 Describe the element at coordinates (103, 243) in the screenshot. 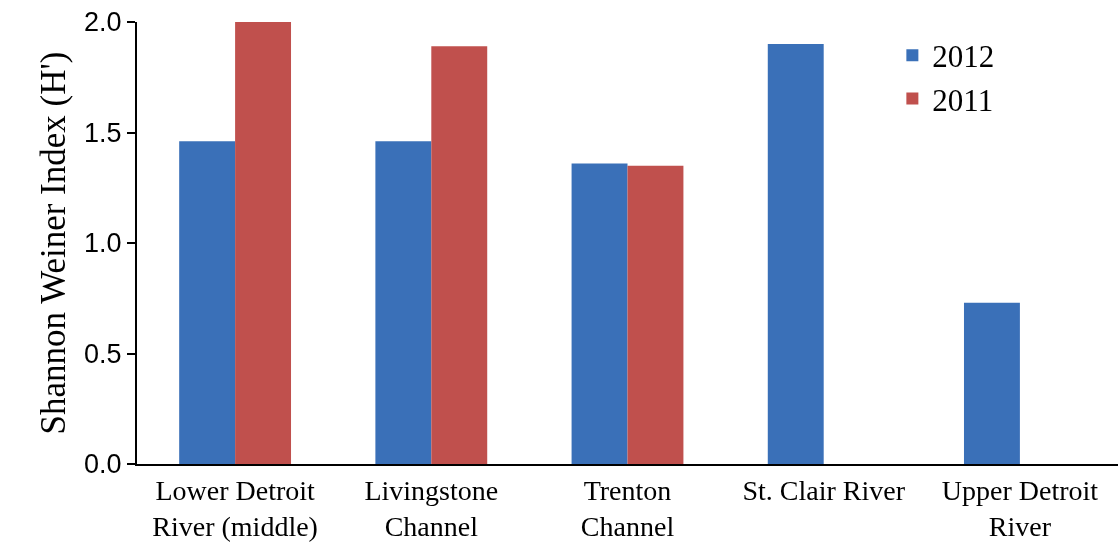

I see `y-tick-label: 1.0` at that location.